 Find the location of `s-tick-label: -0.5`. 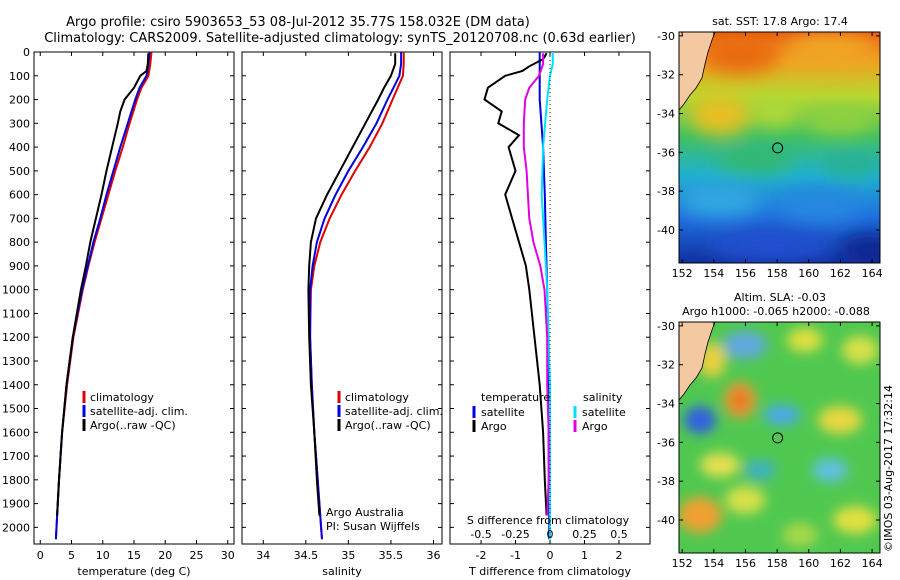

s-tick-label: -0.5 is located at coordinates (480, 534).